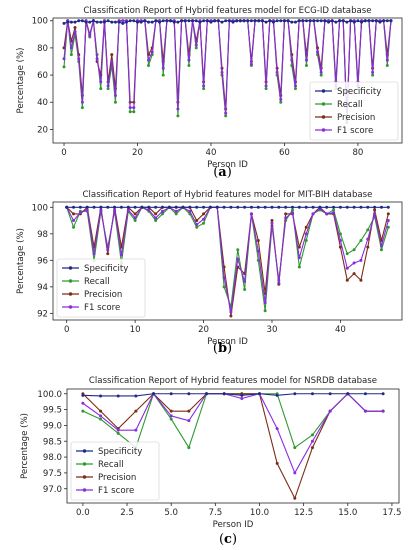 The image size is (409, 550). What do you see at coordinates (52, 442) in the screenshot?
I see `y-tick-label: 98.5` at bounding box center [52, 442].